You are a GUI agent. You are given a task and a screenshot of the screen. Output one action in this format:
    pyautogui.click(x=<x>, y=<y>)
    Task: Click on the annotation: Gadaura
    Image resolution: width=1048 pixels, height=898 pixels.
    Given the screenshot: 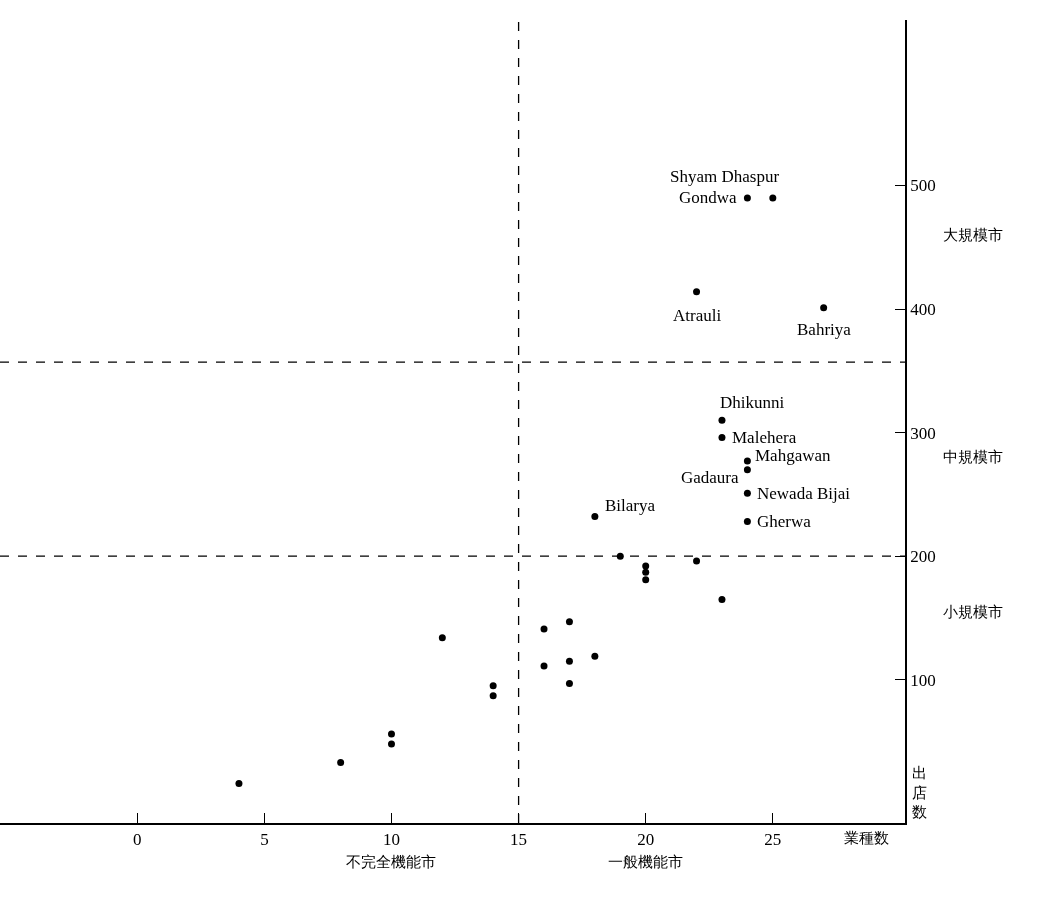 What is the action you would take?
    pyautogui.click(x=710, y=477)
    